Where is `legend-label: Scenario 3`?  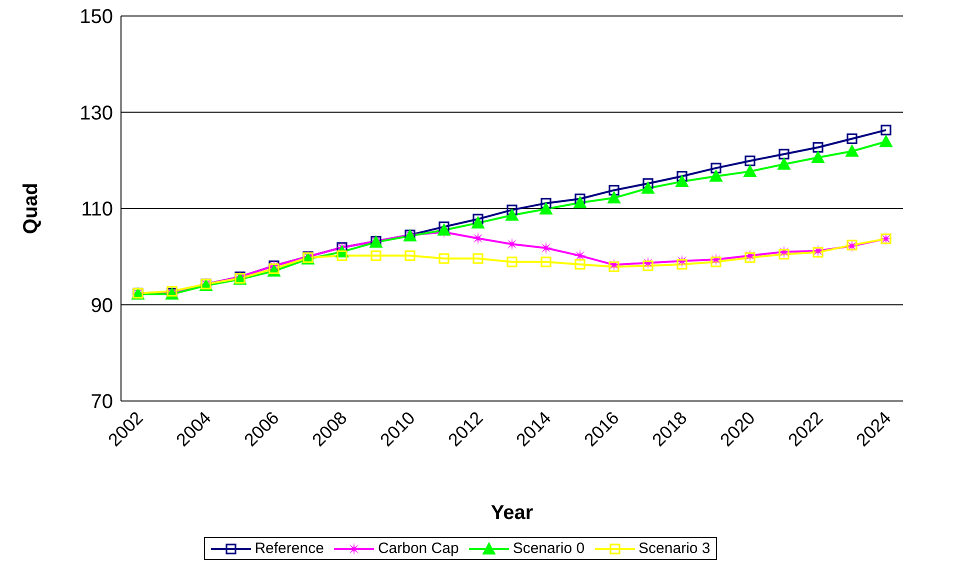 legend-label: Scenario 3 is located at coordinates (674, 548).